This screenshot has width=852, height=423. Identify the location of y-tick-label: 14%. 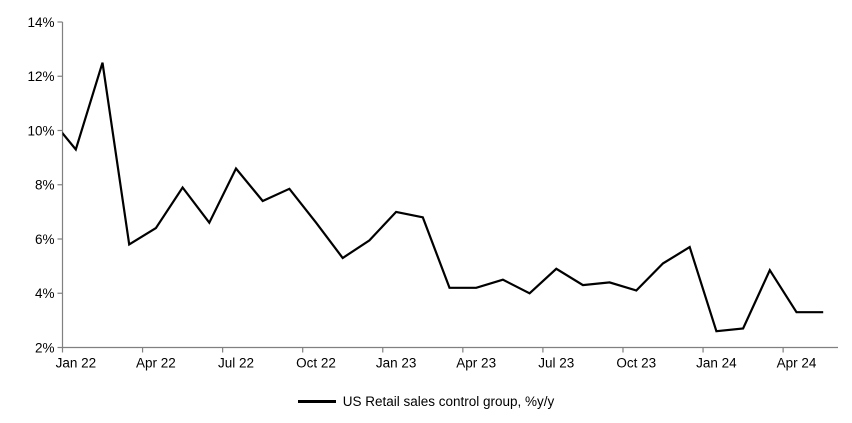
(40, 22).